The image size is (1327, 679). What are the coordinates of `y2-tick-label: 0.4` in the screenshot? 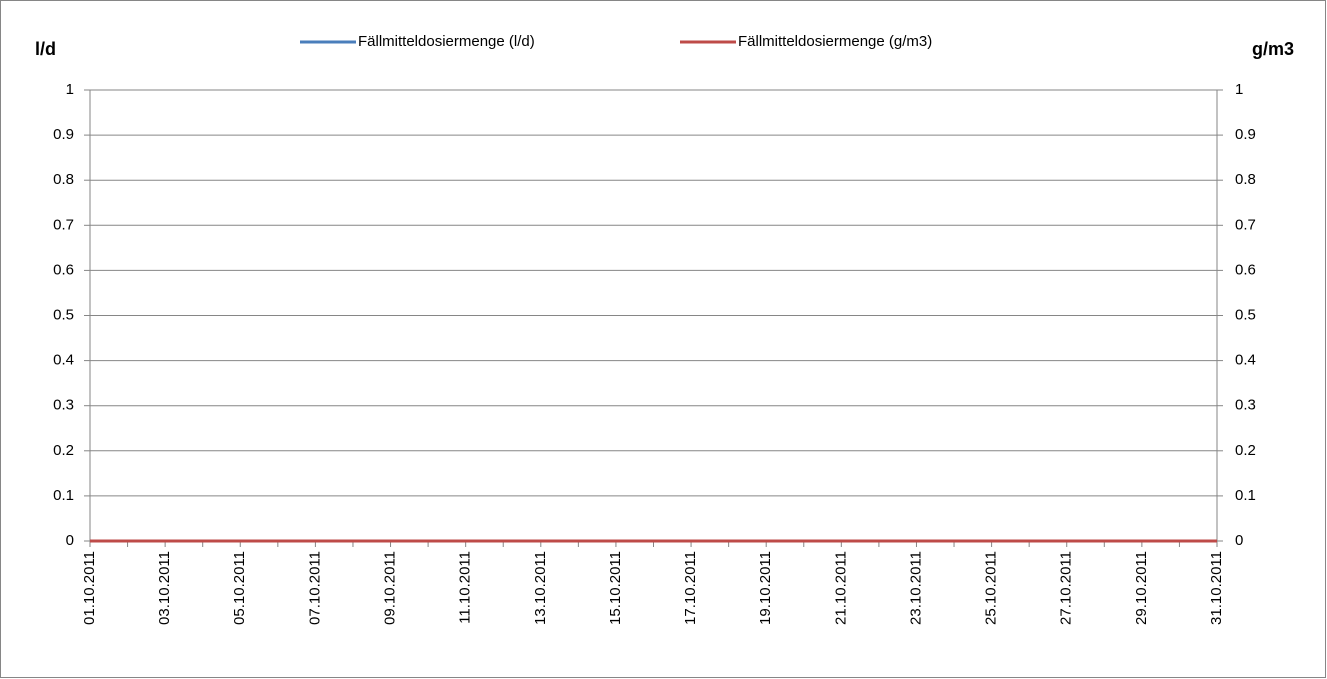 It's located at (1245, 360).